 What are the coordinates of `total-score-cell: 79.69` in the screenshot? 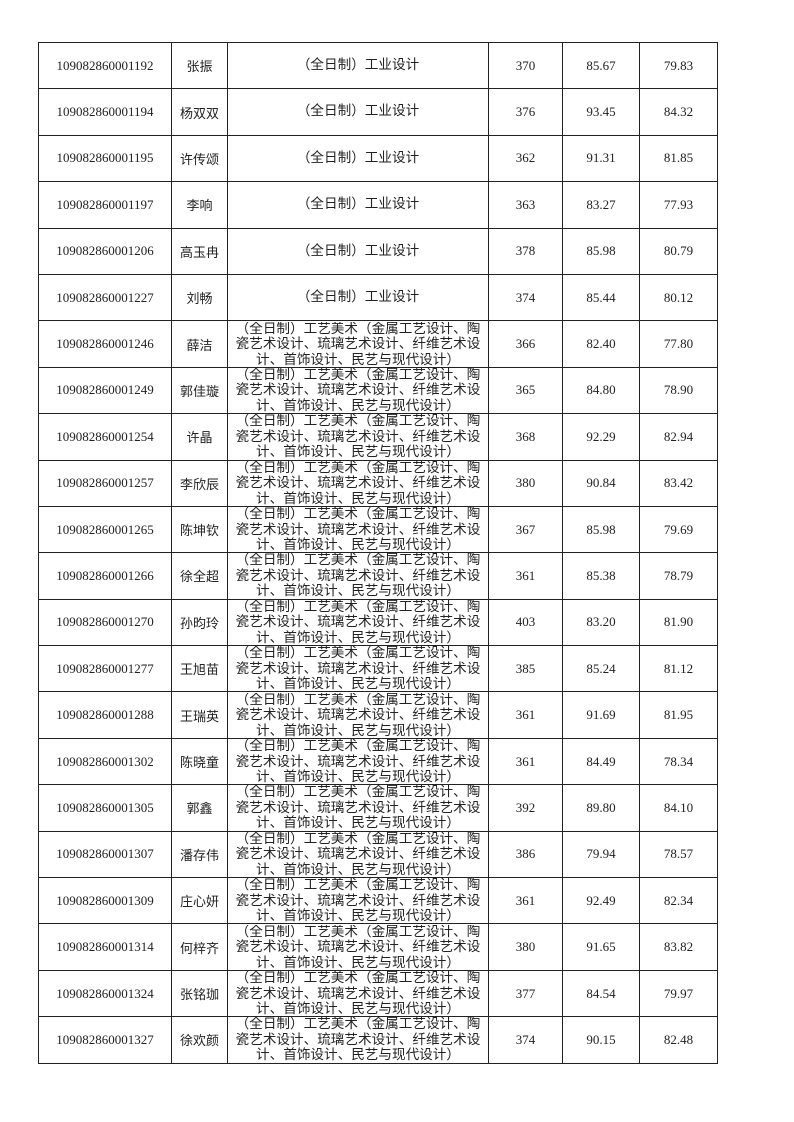 It's located at (678, 529).